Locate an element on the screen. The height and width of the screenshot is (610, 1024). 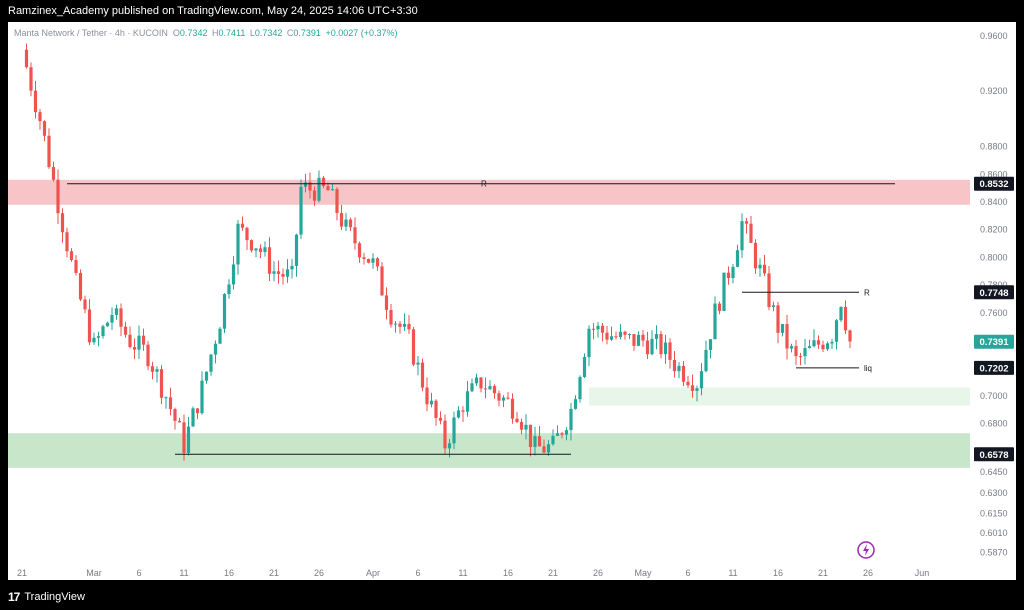
x-tick-label: Mar is located at coordinates (94, 573).